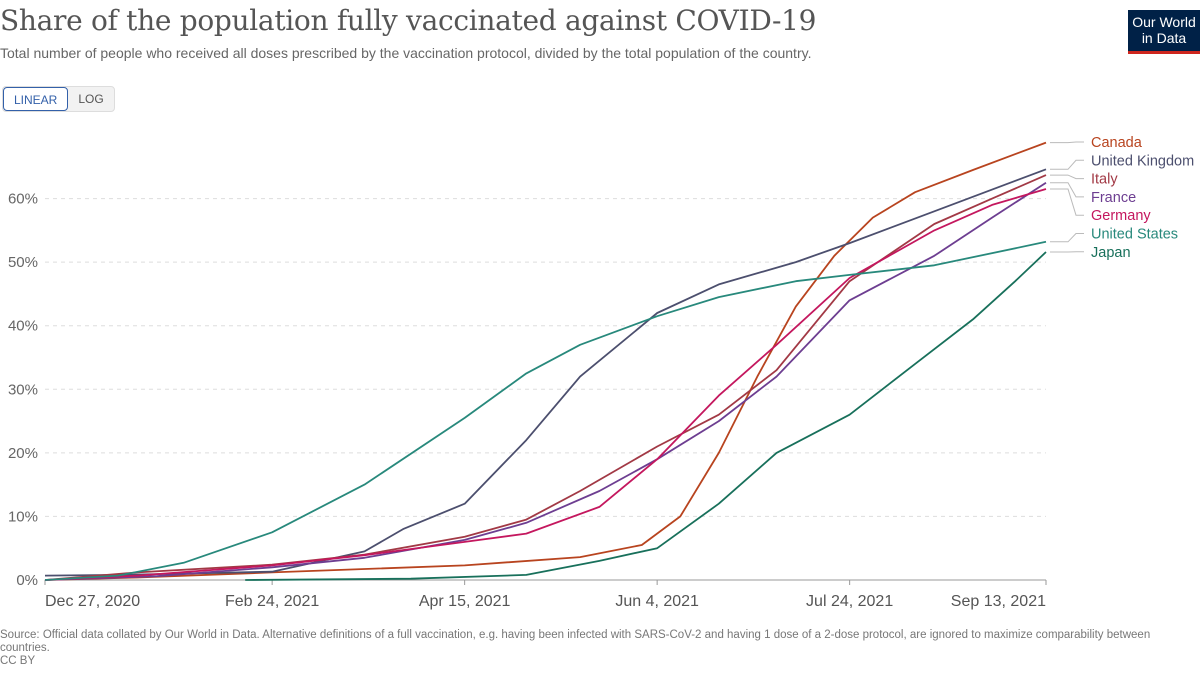 This screenshot has width=1200, height=675. I want to click on series-label-japan: Japan, so click(1111, 253).